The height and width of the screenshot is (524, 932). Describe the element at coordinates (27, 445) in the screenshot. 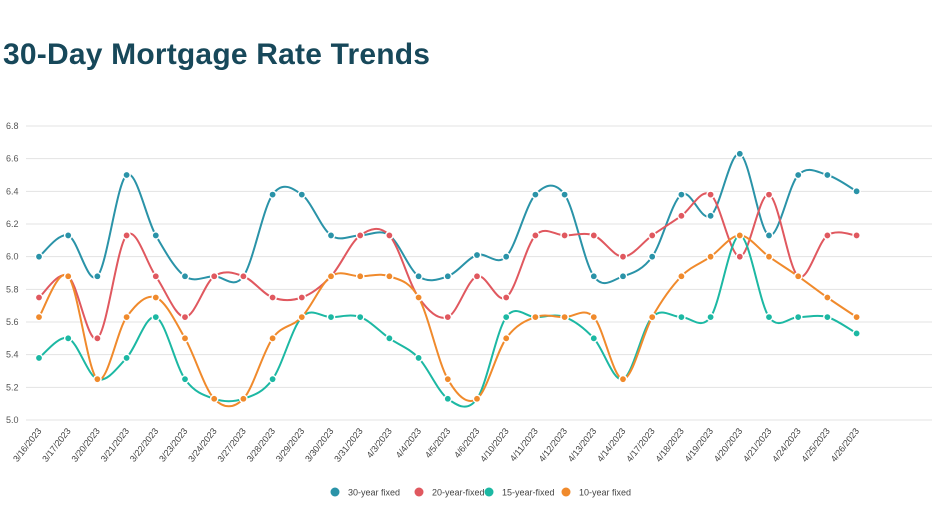

I see `x-tick-label: 3/16/2023` at that location.